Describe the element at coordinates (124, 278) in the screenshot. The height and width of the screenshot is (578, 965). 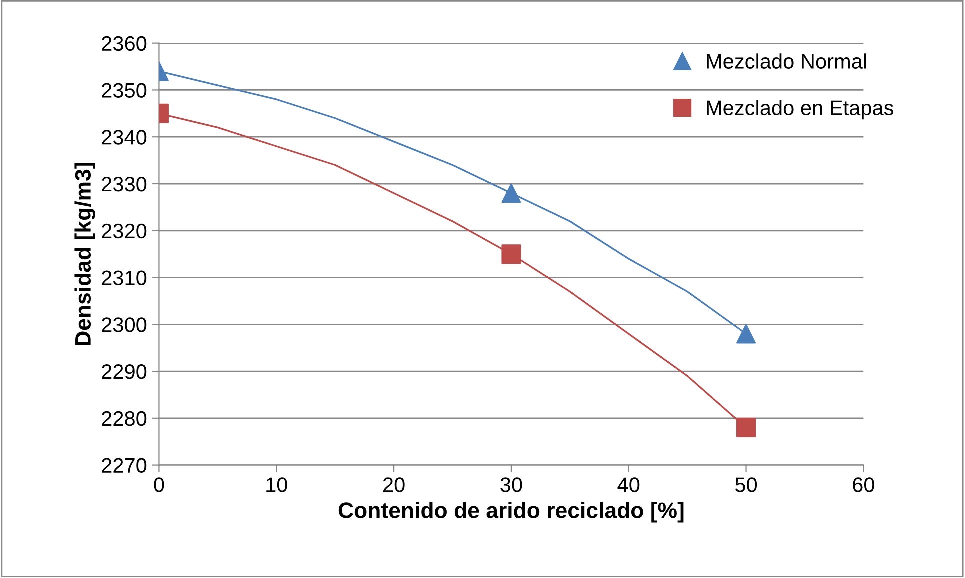
I see `y-tick-label: 2310` at that location.